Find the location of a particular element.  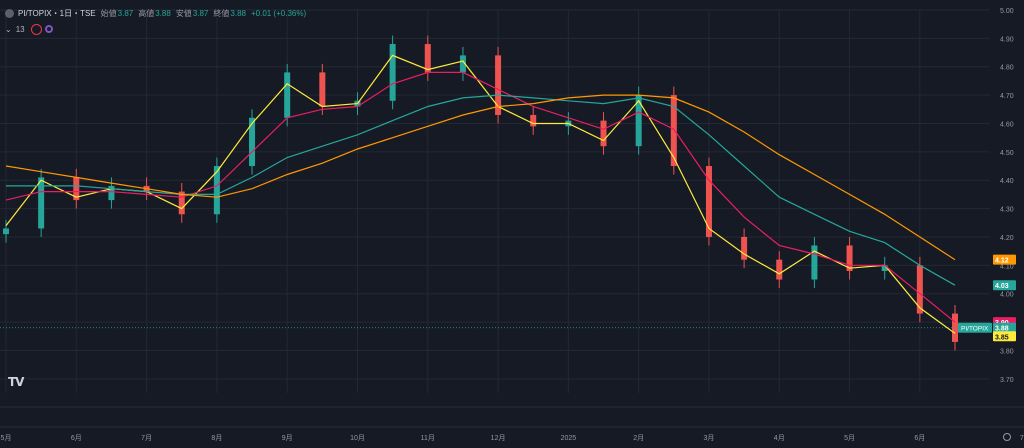

x-tick-label: 8月 is located at coordinates (216, 438).